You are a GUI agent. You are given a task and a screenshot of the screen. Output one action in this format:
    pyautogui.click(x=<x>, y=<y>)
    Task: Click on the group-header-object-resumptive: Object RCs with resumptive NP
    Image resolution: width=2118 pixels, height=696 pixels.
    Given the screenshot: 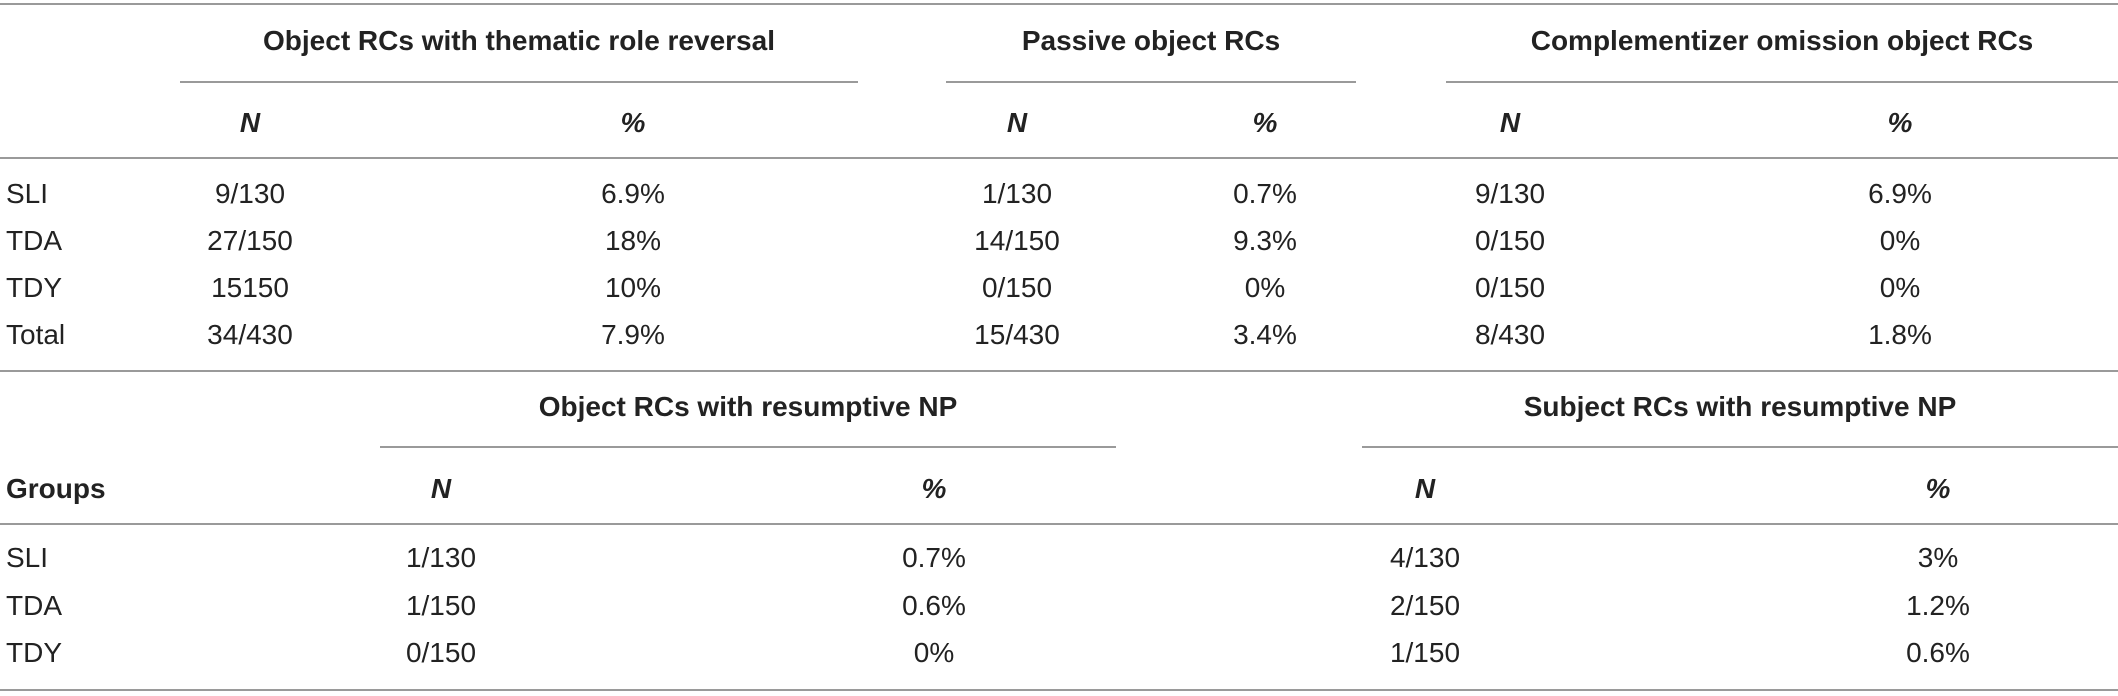 What is the action you would take?
    pyautogui.click(x=748, y=406)
    